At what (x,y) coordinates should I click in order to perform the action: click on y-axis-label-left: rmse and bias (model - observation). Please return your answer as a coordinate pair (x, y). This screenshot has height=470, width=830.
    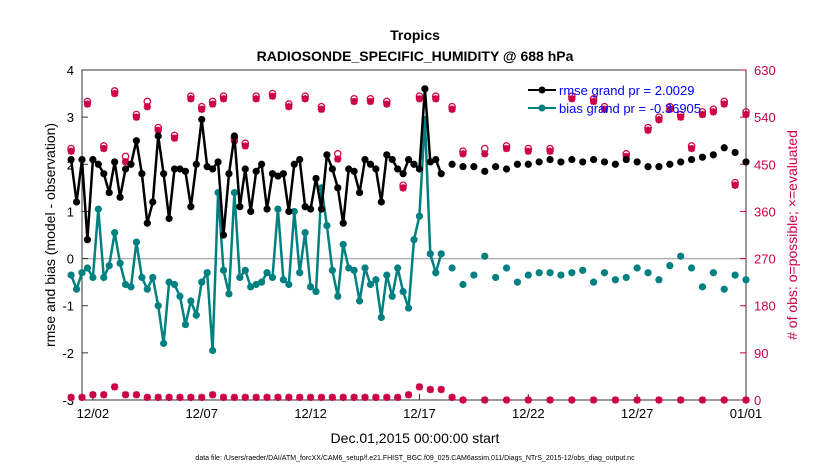
    Looking at the image, I should click on (50, 235).